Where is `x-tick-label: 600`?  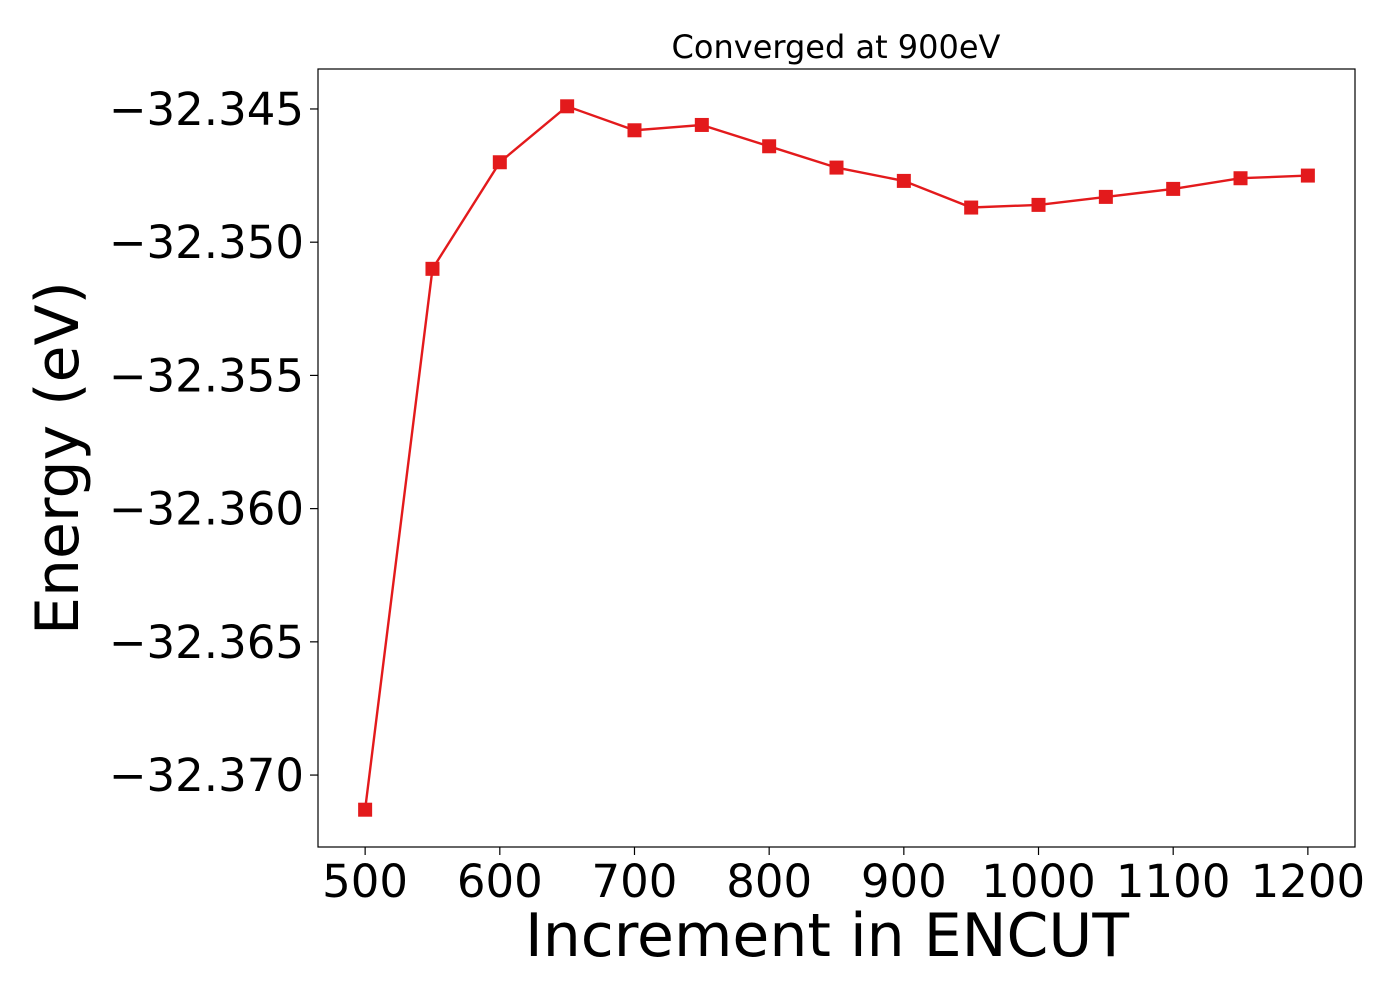
x-tick-label: 600 is located at coordinates (500, 881).